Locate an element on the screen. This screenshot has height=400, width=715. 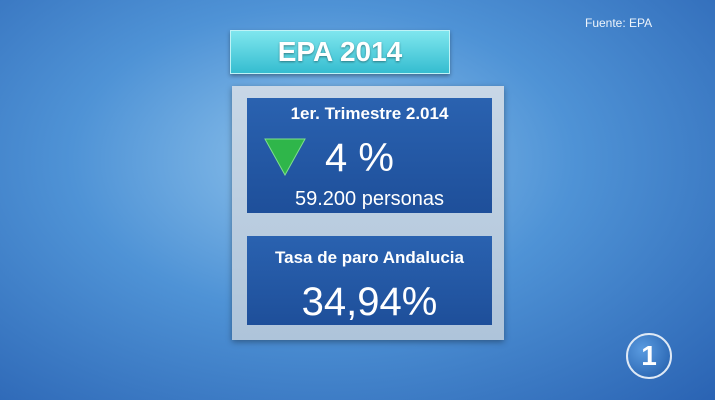
title: EPA 2014 is located at coordinates (340, 51).